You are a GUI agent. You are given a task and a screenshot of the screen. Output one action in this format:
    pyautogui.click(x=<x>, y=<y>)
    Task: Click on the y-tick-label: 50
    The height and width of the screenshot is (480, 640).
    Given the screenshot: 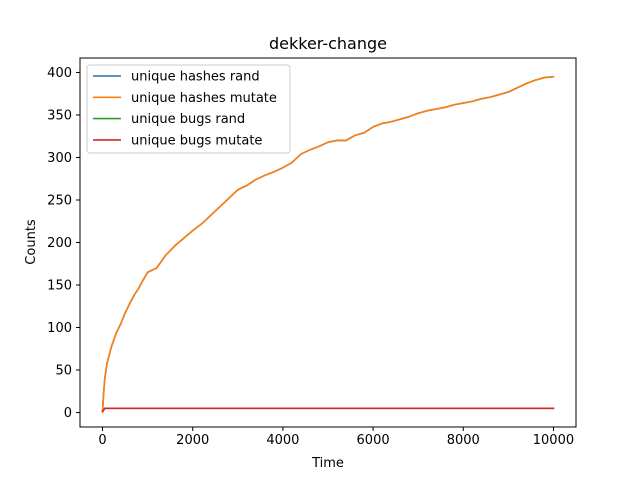 What is the action you would take?
    pyautogui.click(x=63, y=371)
    